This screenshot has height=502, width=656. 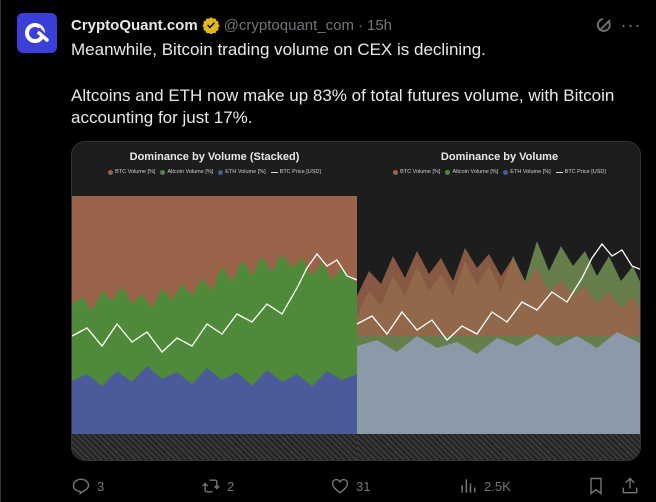 I want to click on repost-count: 2, so click(x=231, y=486).